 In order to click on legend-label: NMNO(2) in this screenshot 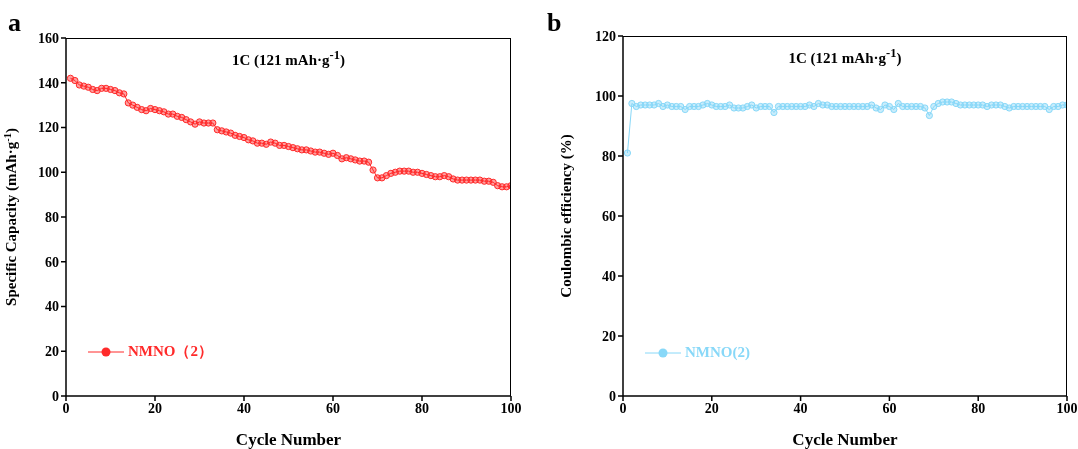, I will do `click(717, 352)`.